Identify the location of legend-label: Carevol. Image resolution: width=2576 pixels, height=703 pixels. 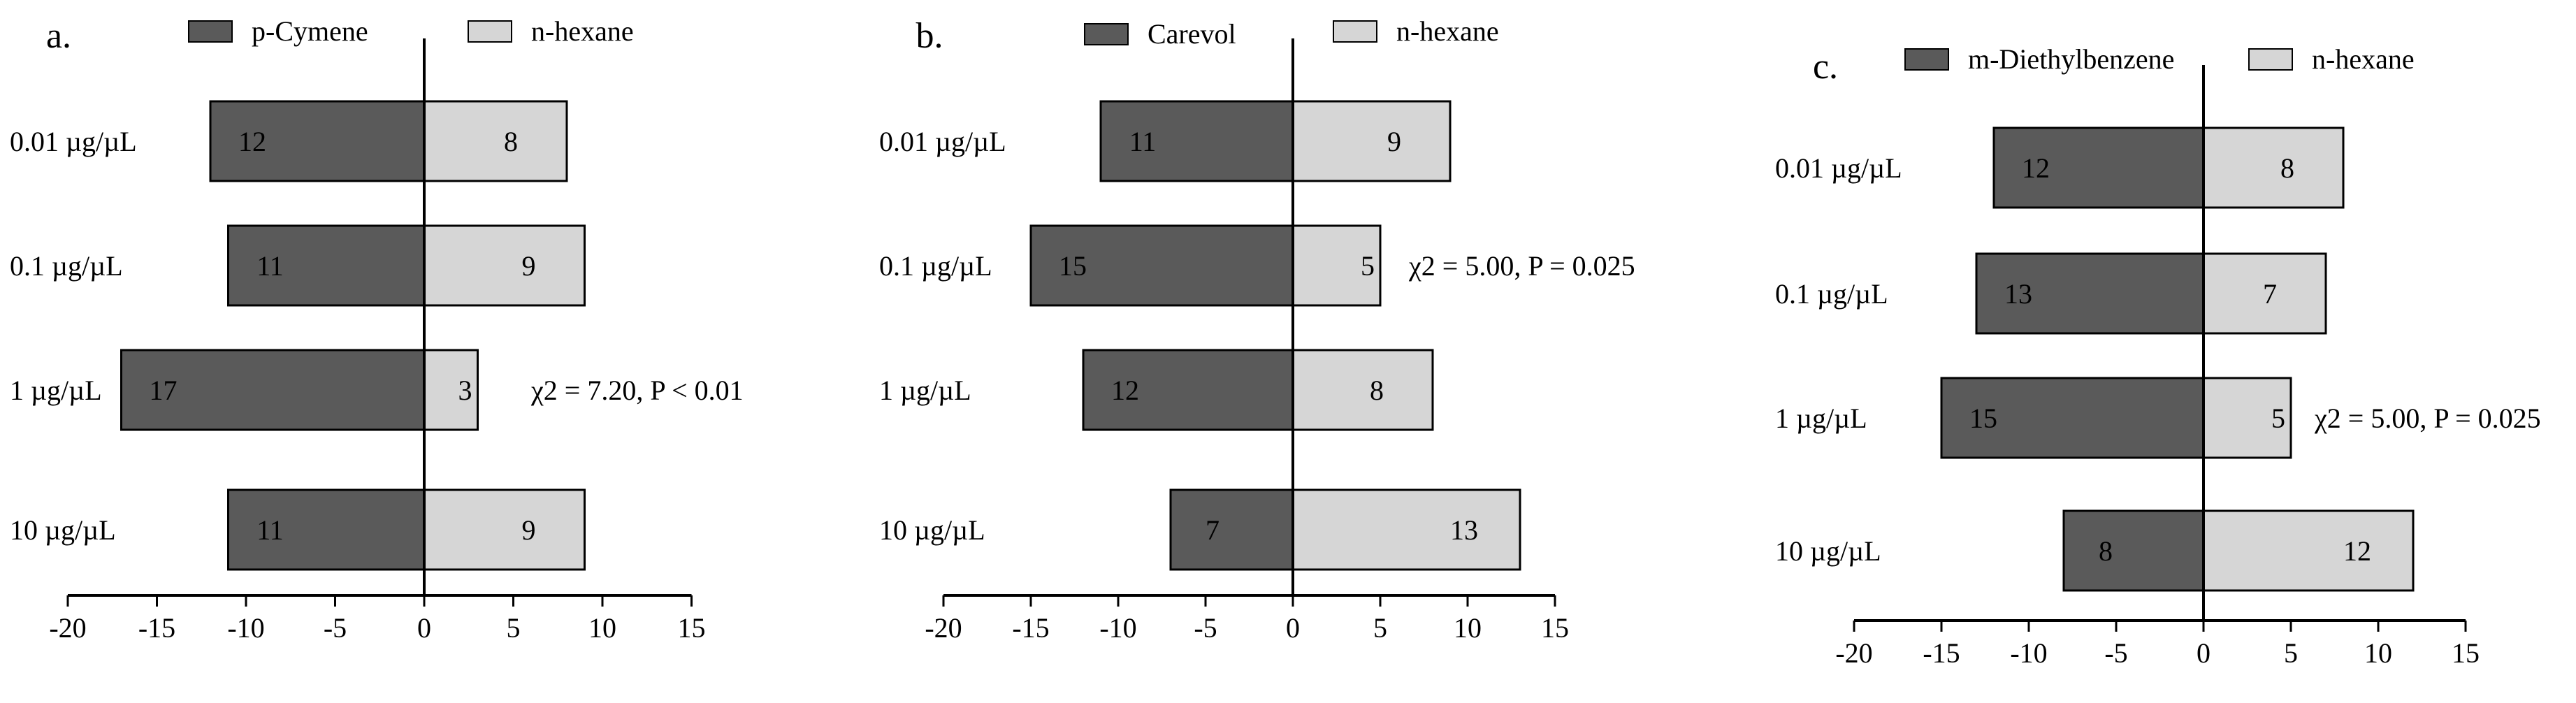
(1192, 34).